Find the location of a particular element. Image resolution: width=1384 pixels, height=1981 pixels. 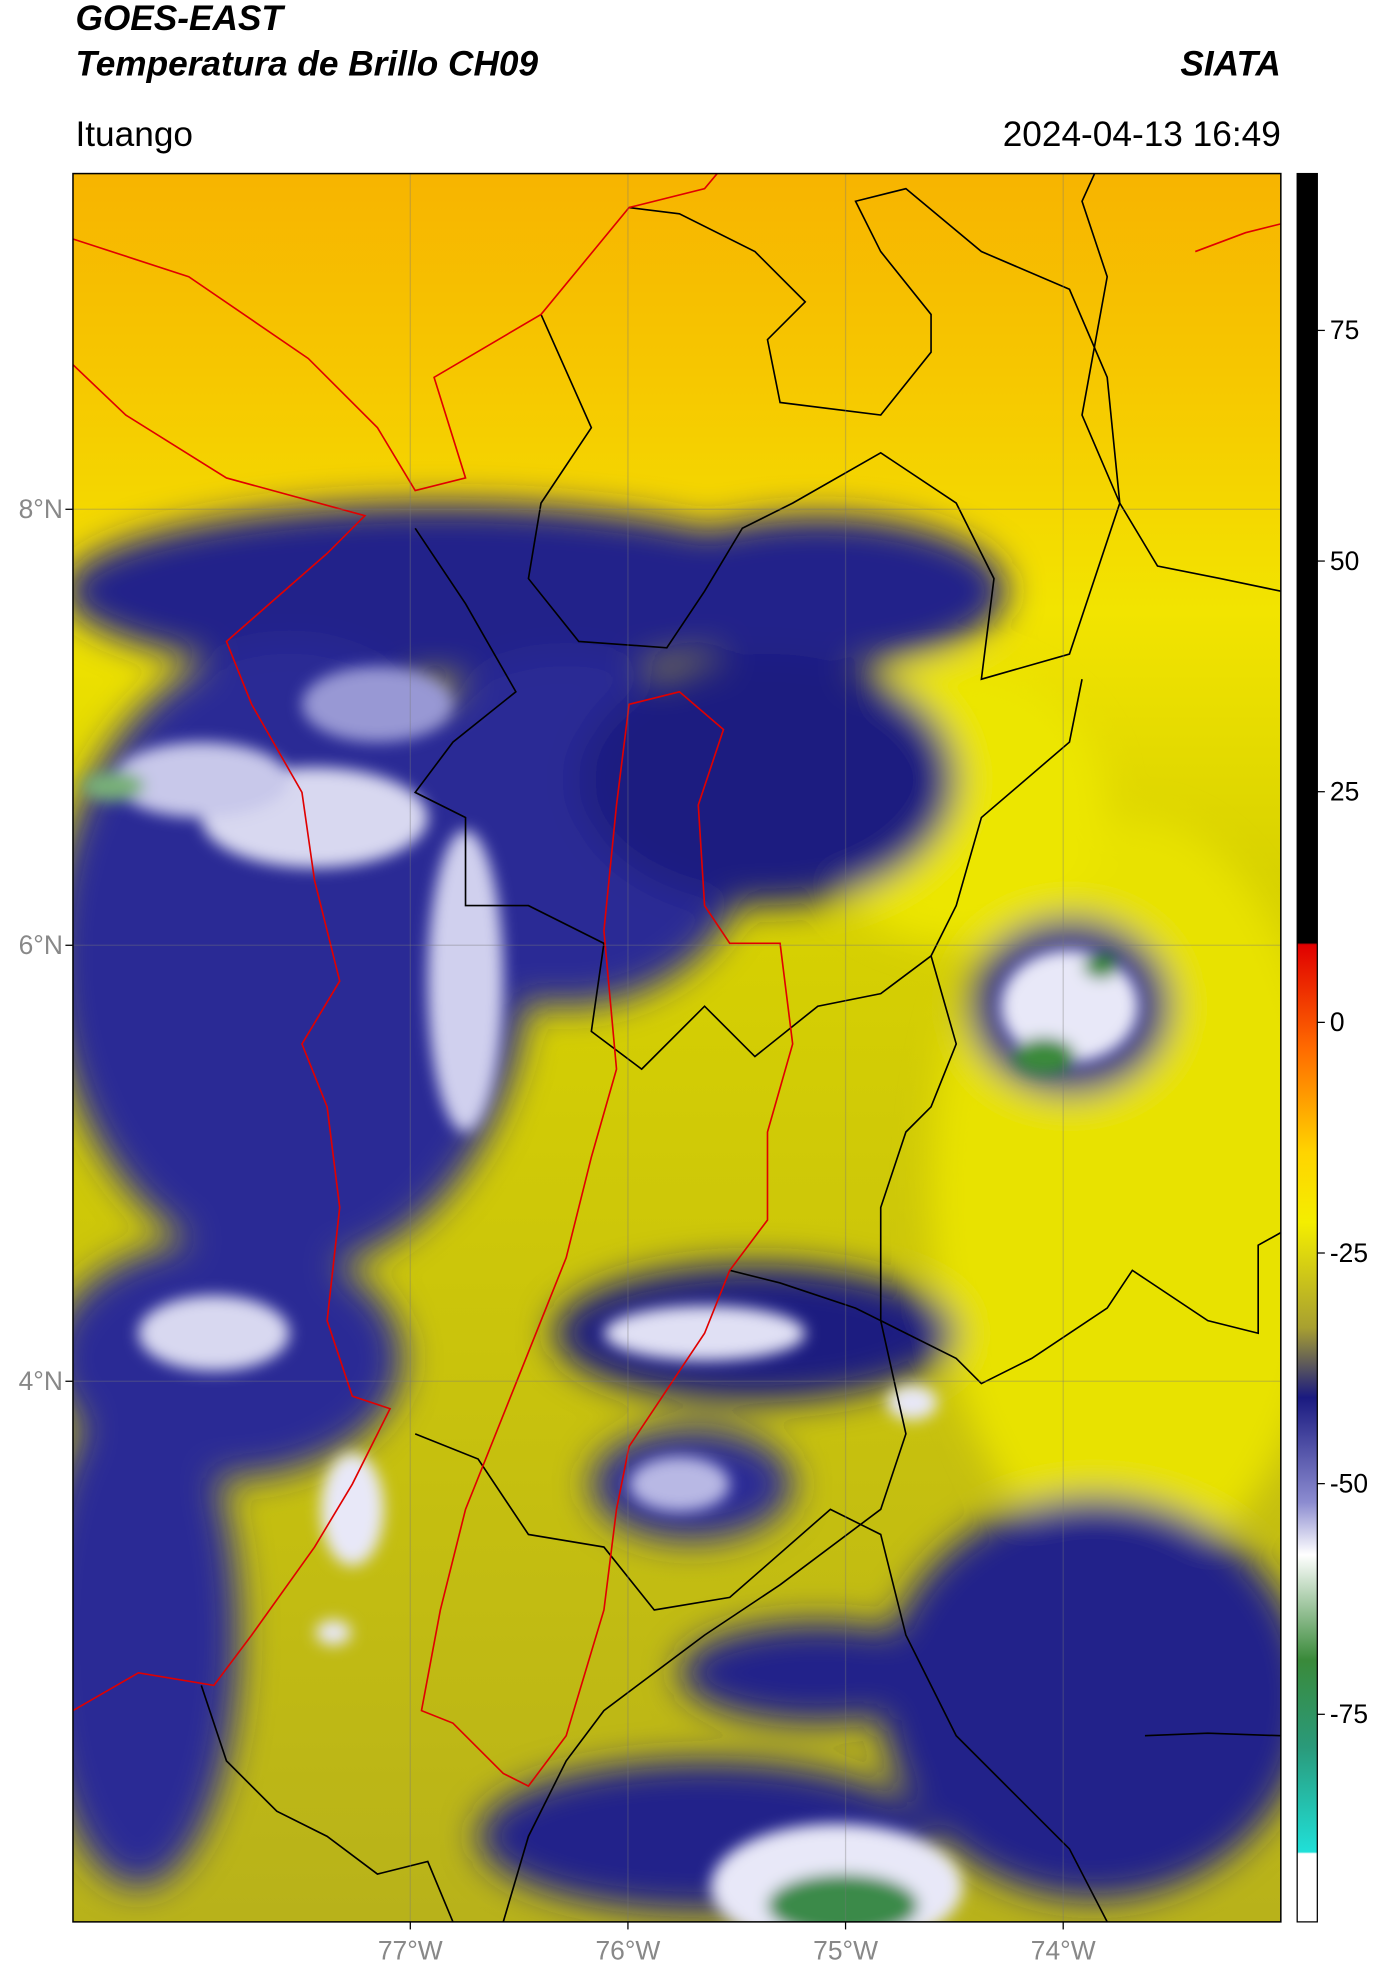

x-tick-label: 74°W is located at coordinates (1063, 1951).